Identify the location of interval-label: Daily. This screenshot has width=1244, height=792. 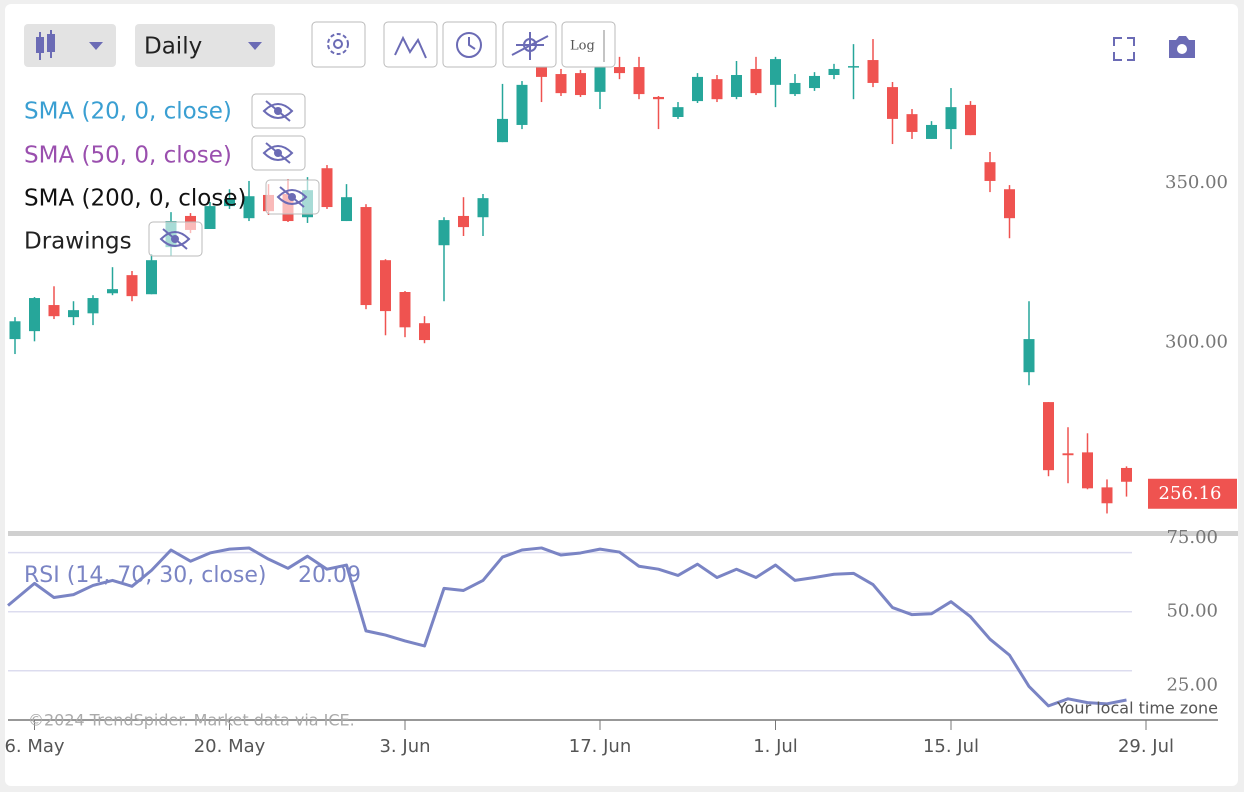
(173, 47).